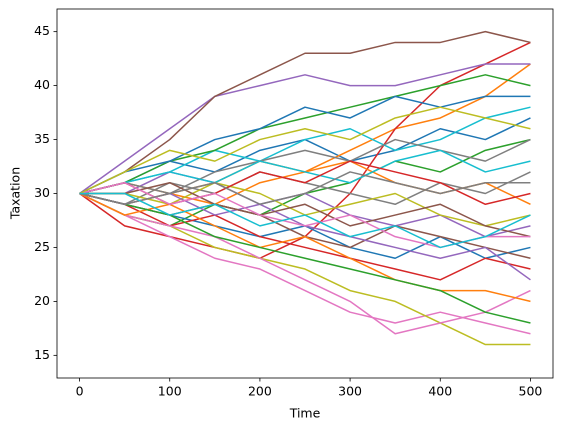 This screenshot has width=563, height=432. Describe the element at coordinates (42, 138) in the screenshot. I see `y-tick-label: 35` at that location.